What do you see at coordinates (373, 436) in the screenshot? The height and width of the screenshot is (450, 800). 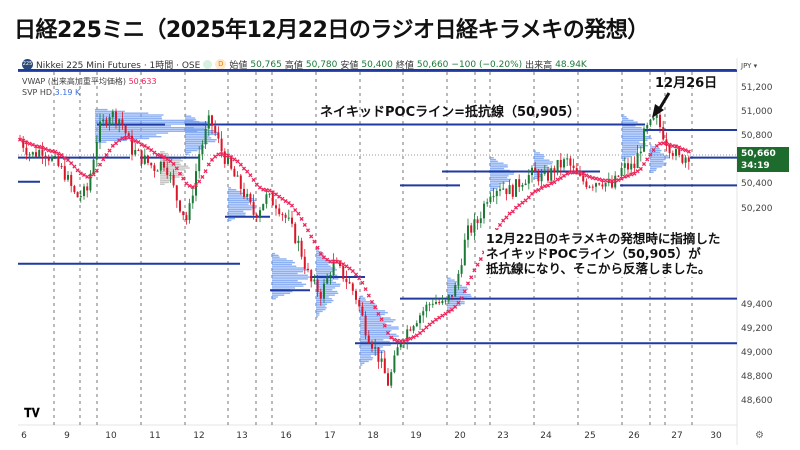 I see `time-tick: 18` at bounding box center [373, 436].